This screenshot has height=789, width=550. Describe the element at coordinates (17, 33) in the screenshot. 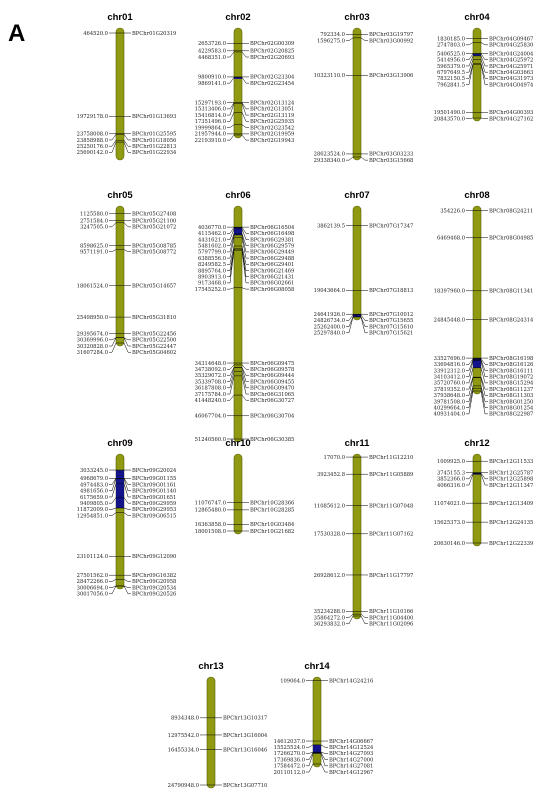

I see `panel-label: A` at that location.